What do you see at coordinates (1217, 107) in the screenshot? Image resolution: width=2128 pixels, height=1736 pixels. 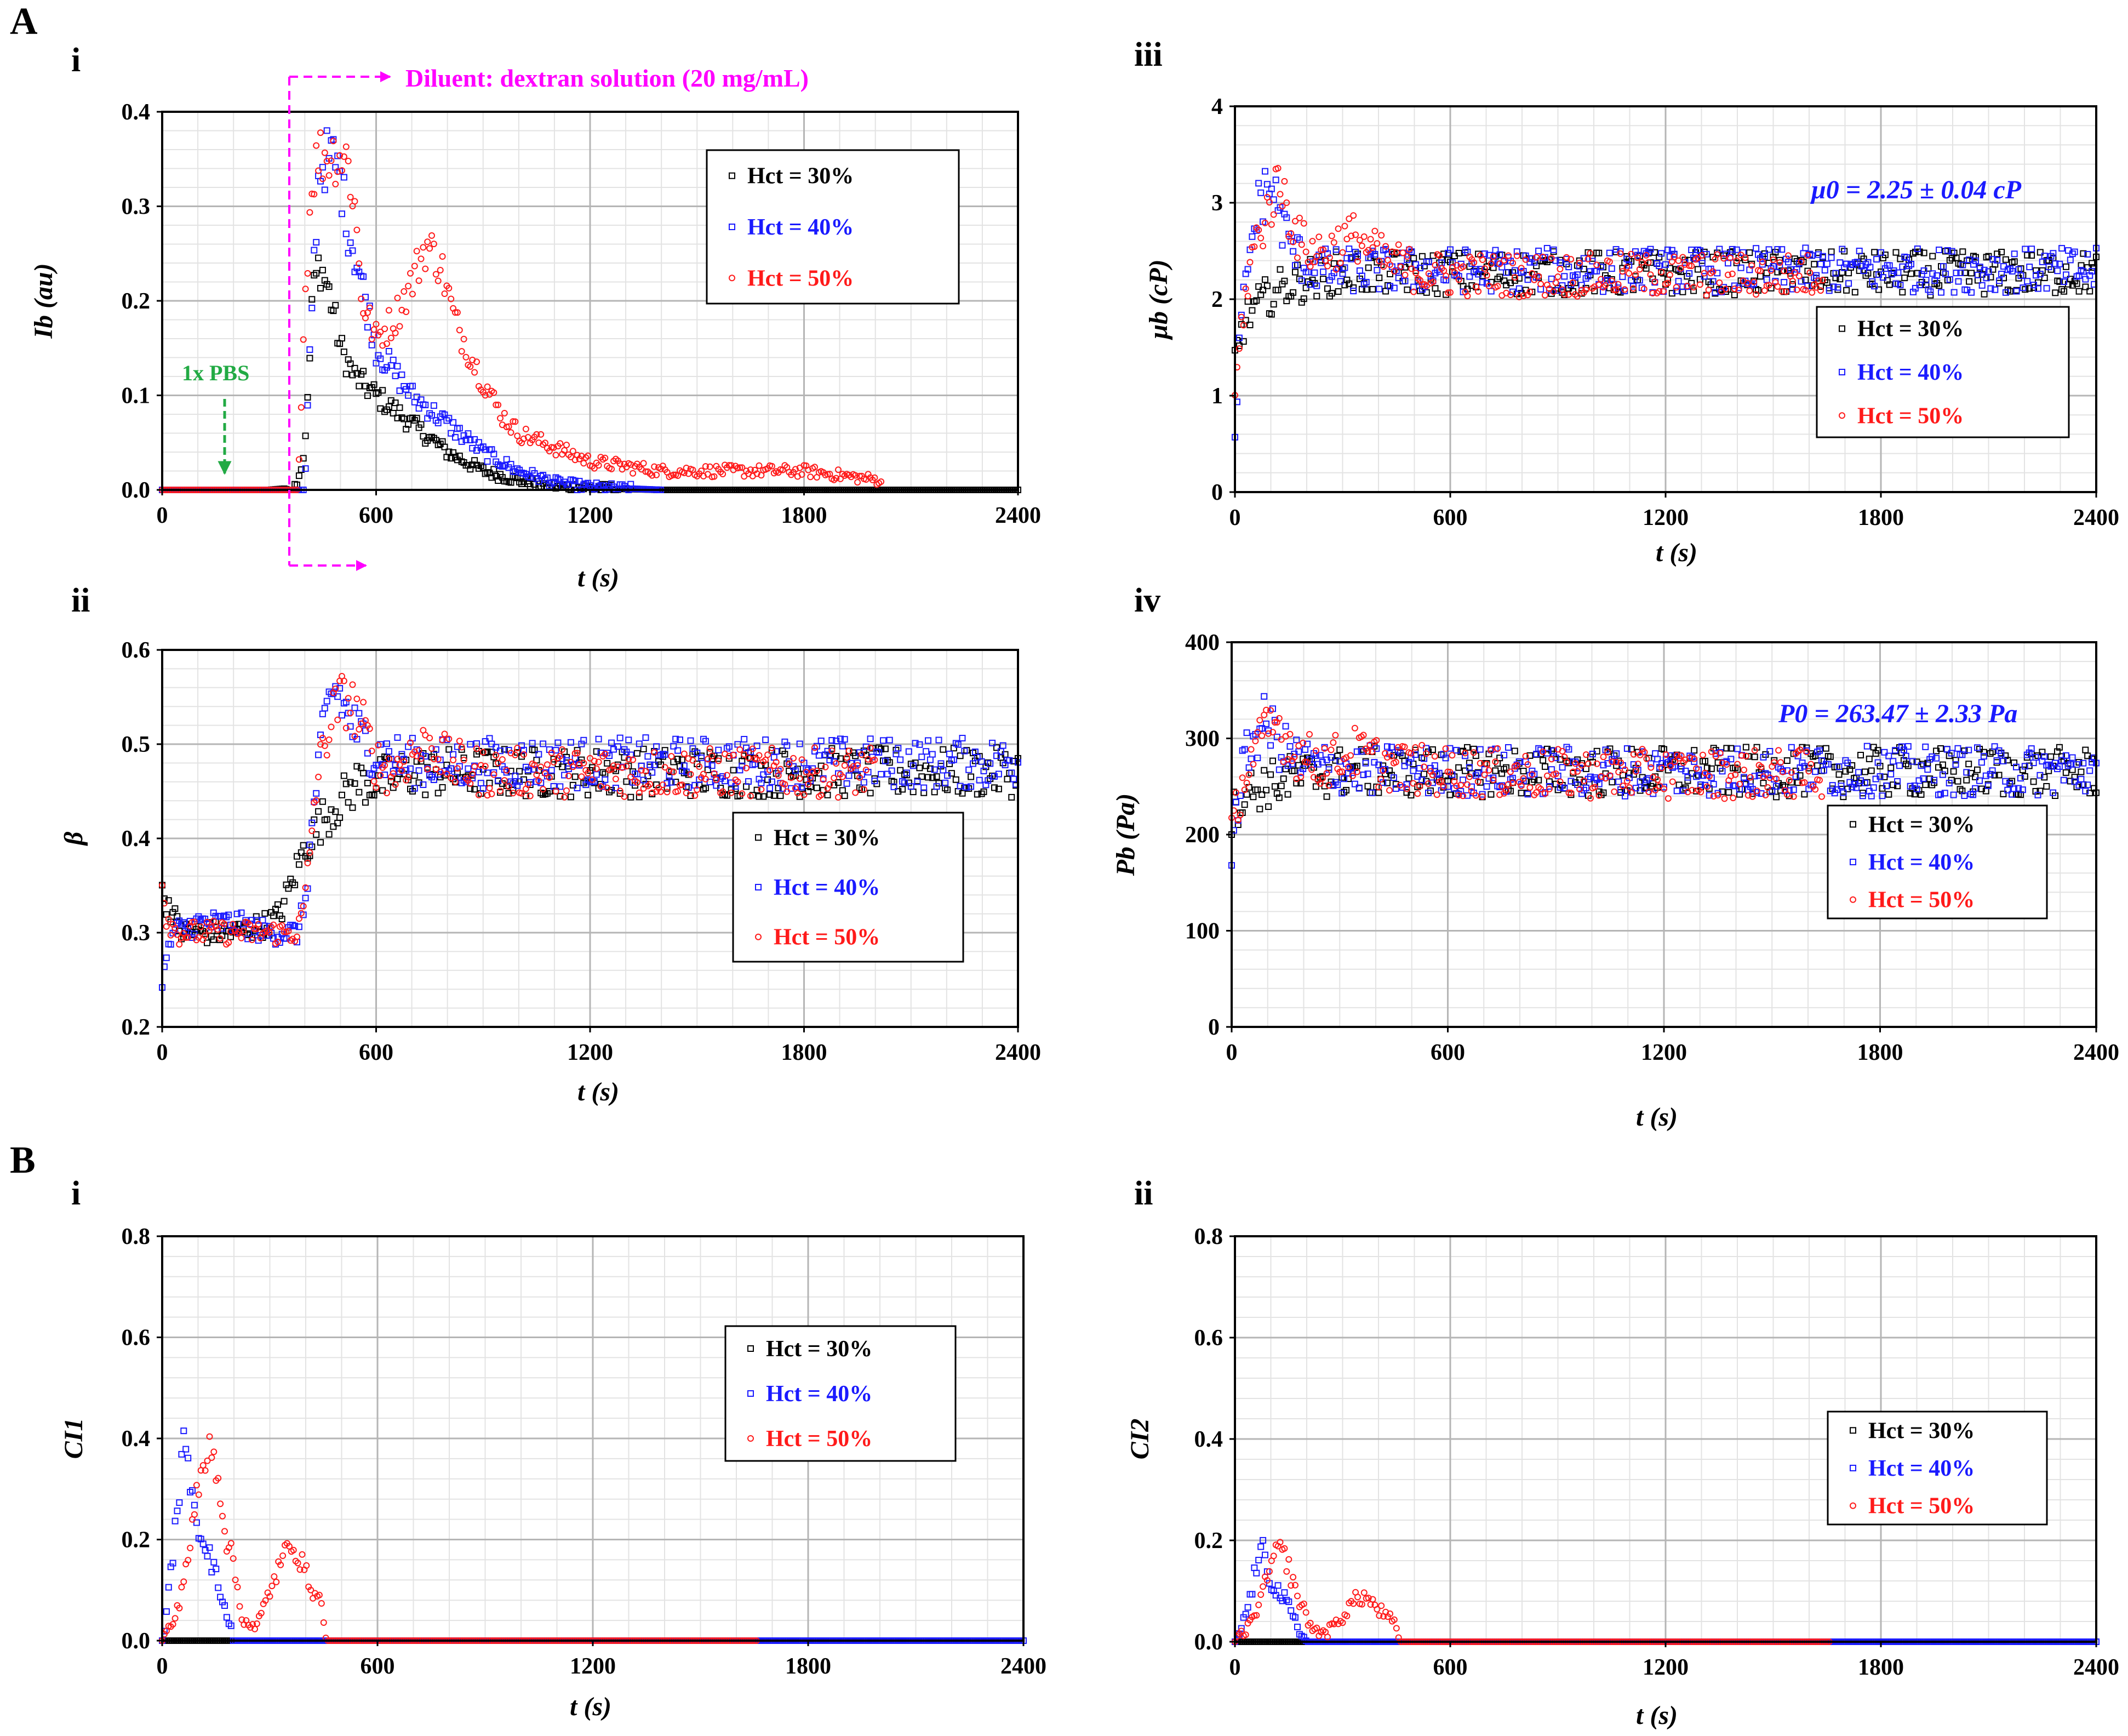 I see `y-tick-label: 4` at bounding box center [1217, 107].